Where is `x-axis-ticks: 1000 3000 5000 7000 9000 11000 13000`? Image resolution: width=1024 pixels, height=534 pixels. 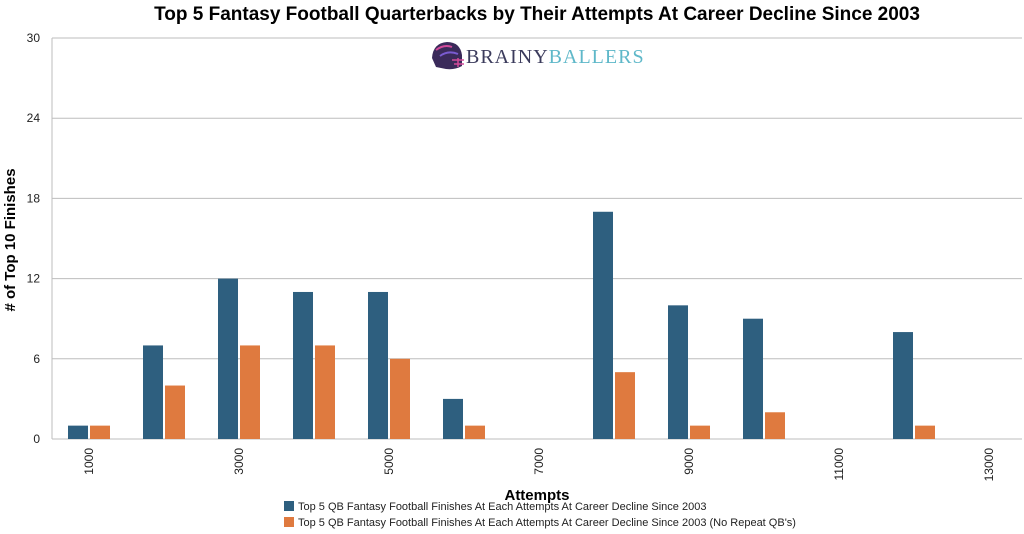
x-axis-ticks: 1000 3000 5000 7000 9000 11000 13000 is located at coordinates (539, 465).